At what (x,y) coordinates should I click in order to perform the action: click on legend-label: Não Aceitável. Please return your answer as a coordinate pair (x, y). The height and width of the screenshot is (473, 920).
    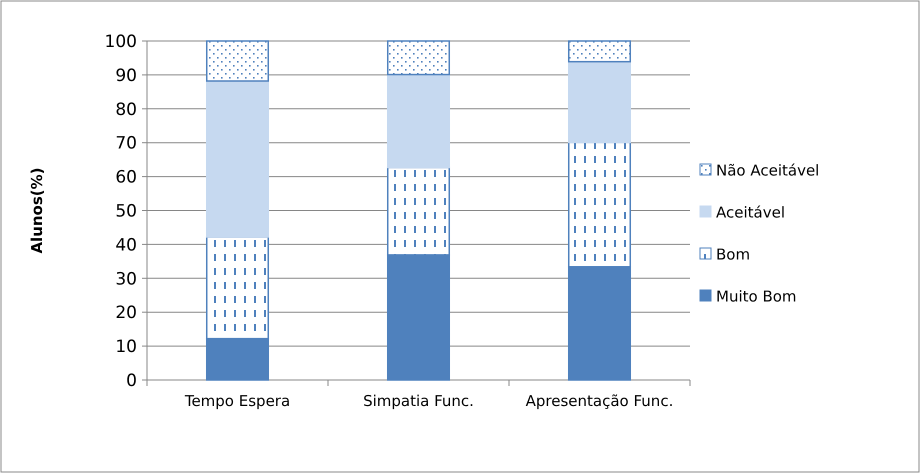
    Looking at the image, I should click on (768, 170).